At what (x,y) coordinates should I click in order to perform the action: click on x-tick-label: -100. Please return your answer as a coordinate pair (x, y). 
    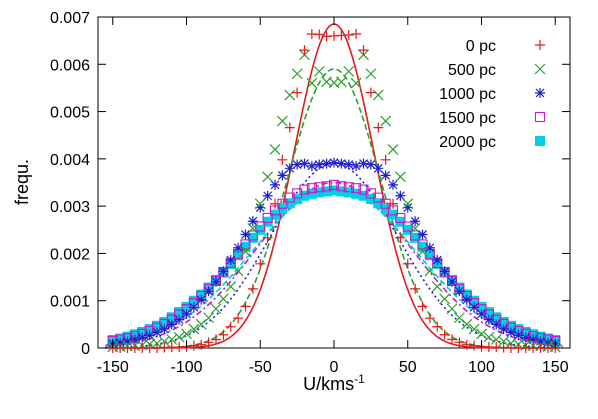
    Looking at the image, I should click on (186, 367).